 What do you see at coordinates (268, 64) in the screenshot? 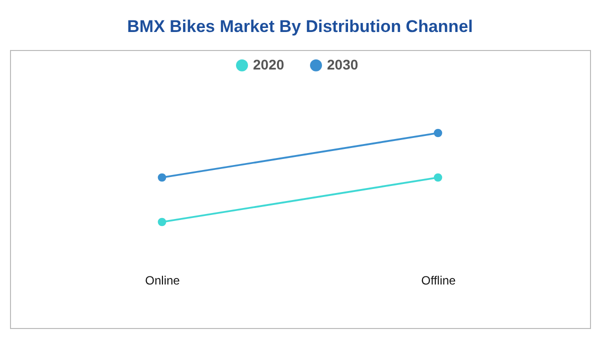
I see `legend-label: 2020` at bounding box center [268, 64].